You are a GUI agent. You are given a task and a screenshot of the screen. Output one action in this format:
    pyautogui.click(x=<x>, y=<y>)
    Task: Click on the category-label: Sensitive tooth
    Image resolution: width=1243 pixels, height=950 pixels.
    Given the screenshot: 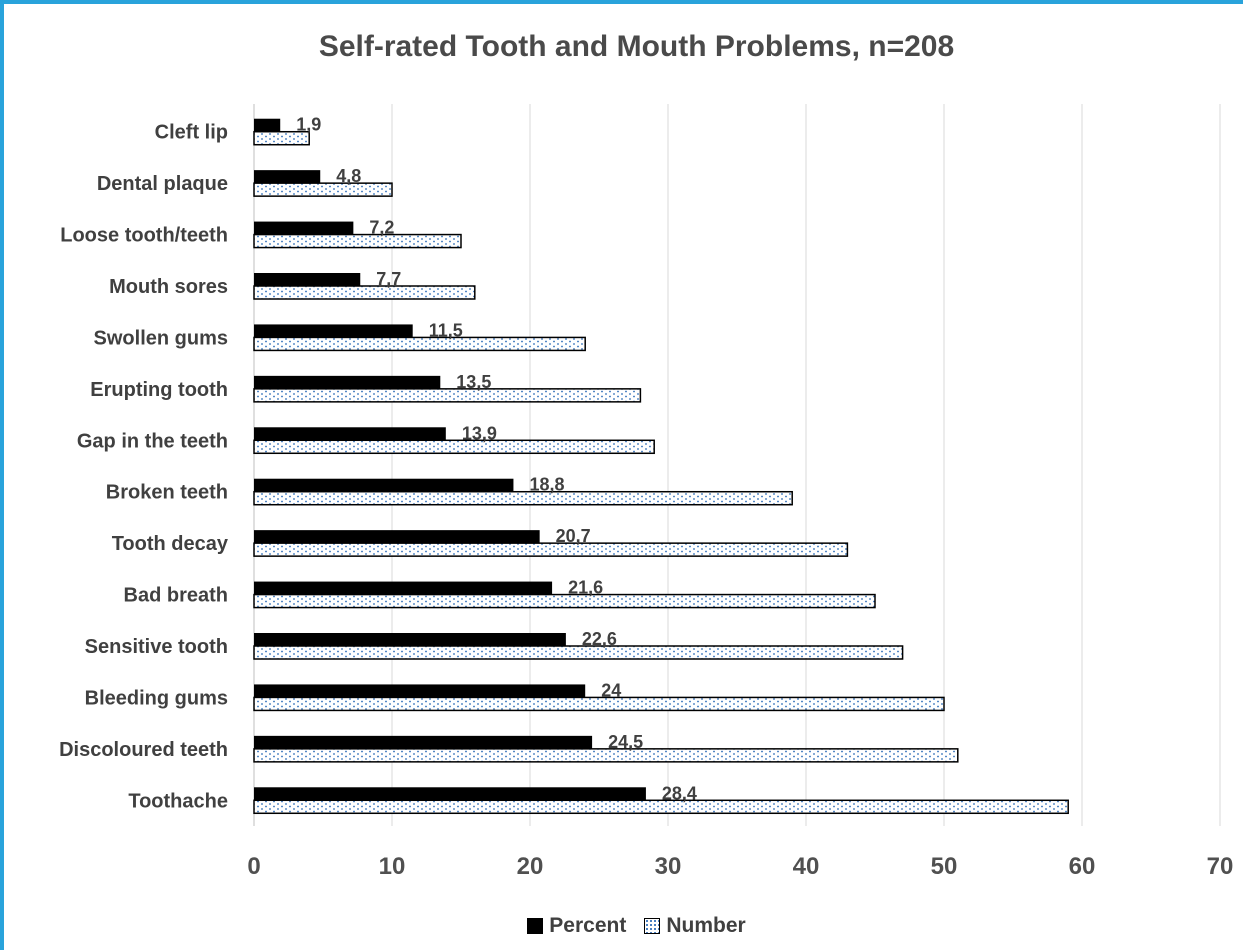 What is the action you would take?
    pyautogui.click(x=156, y=647)
    